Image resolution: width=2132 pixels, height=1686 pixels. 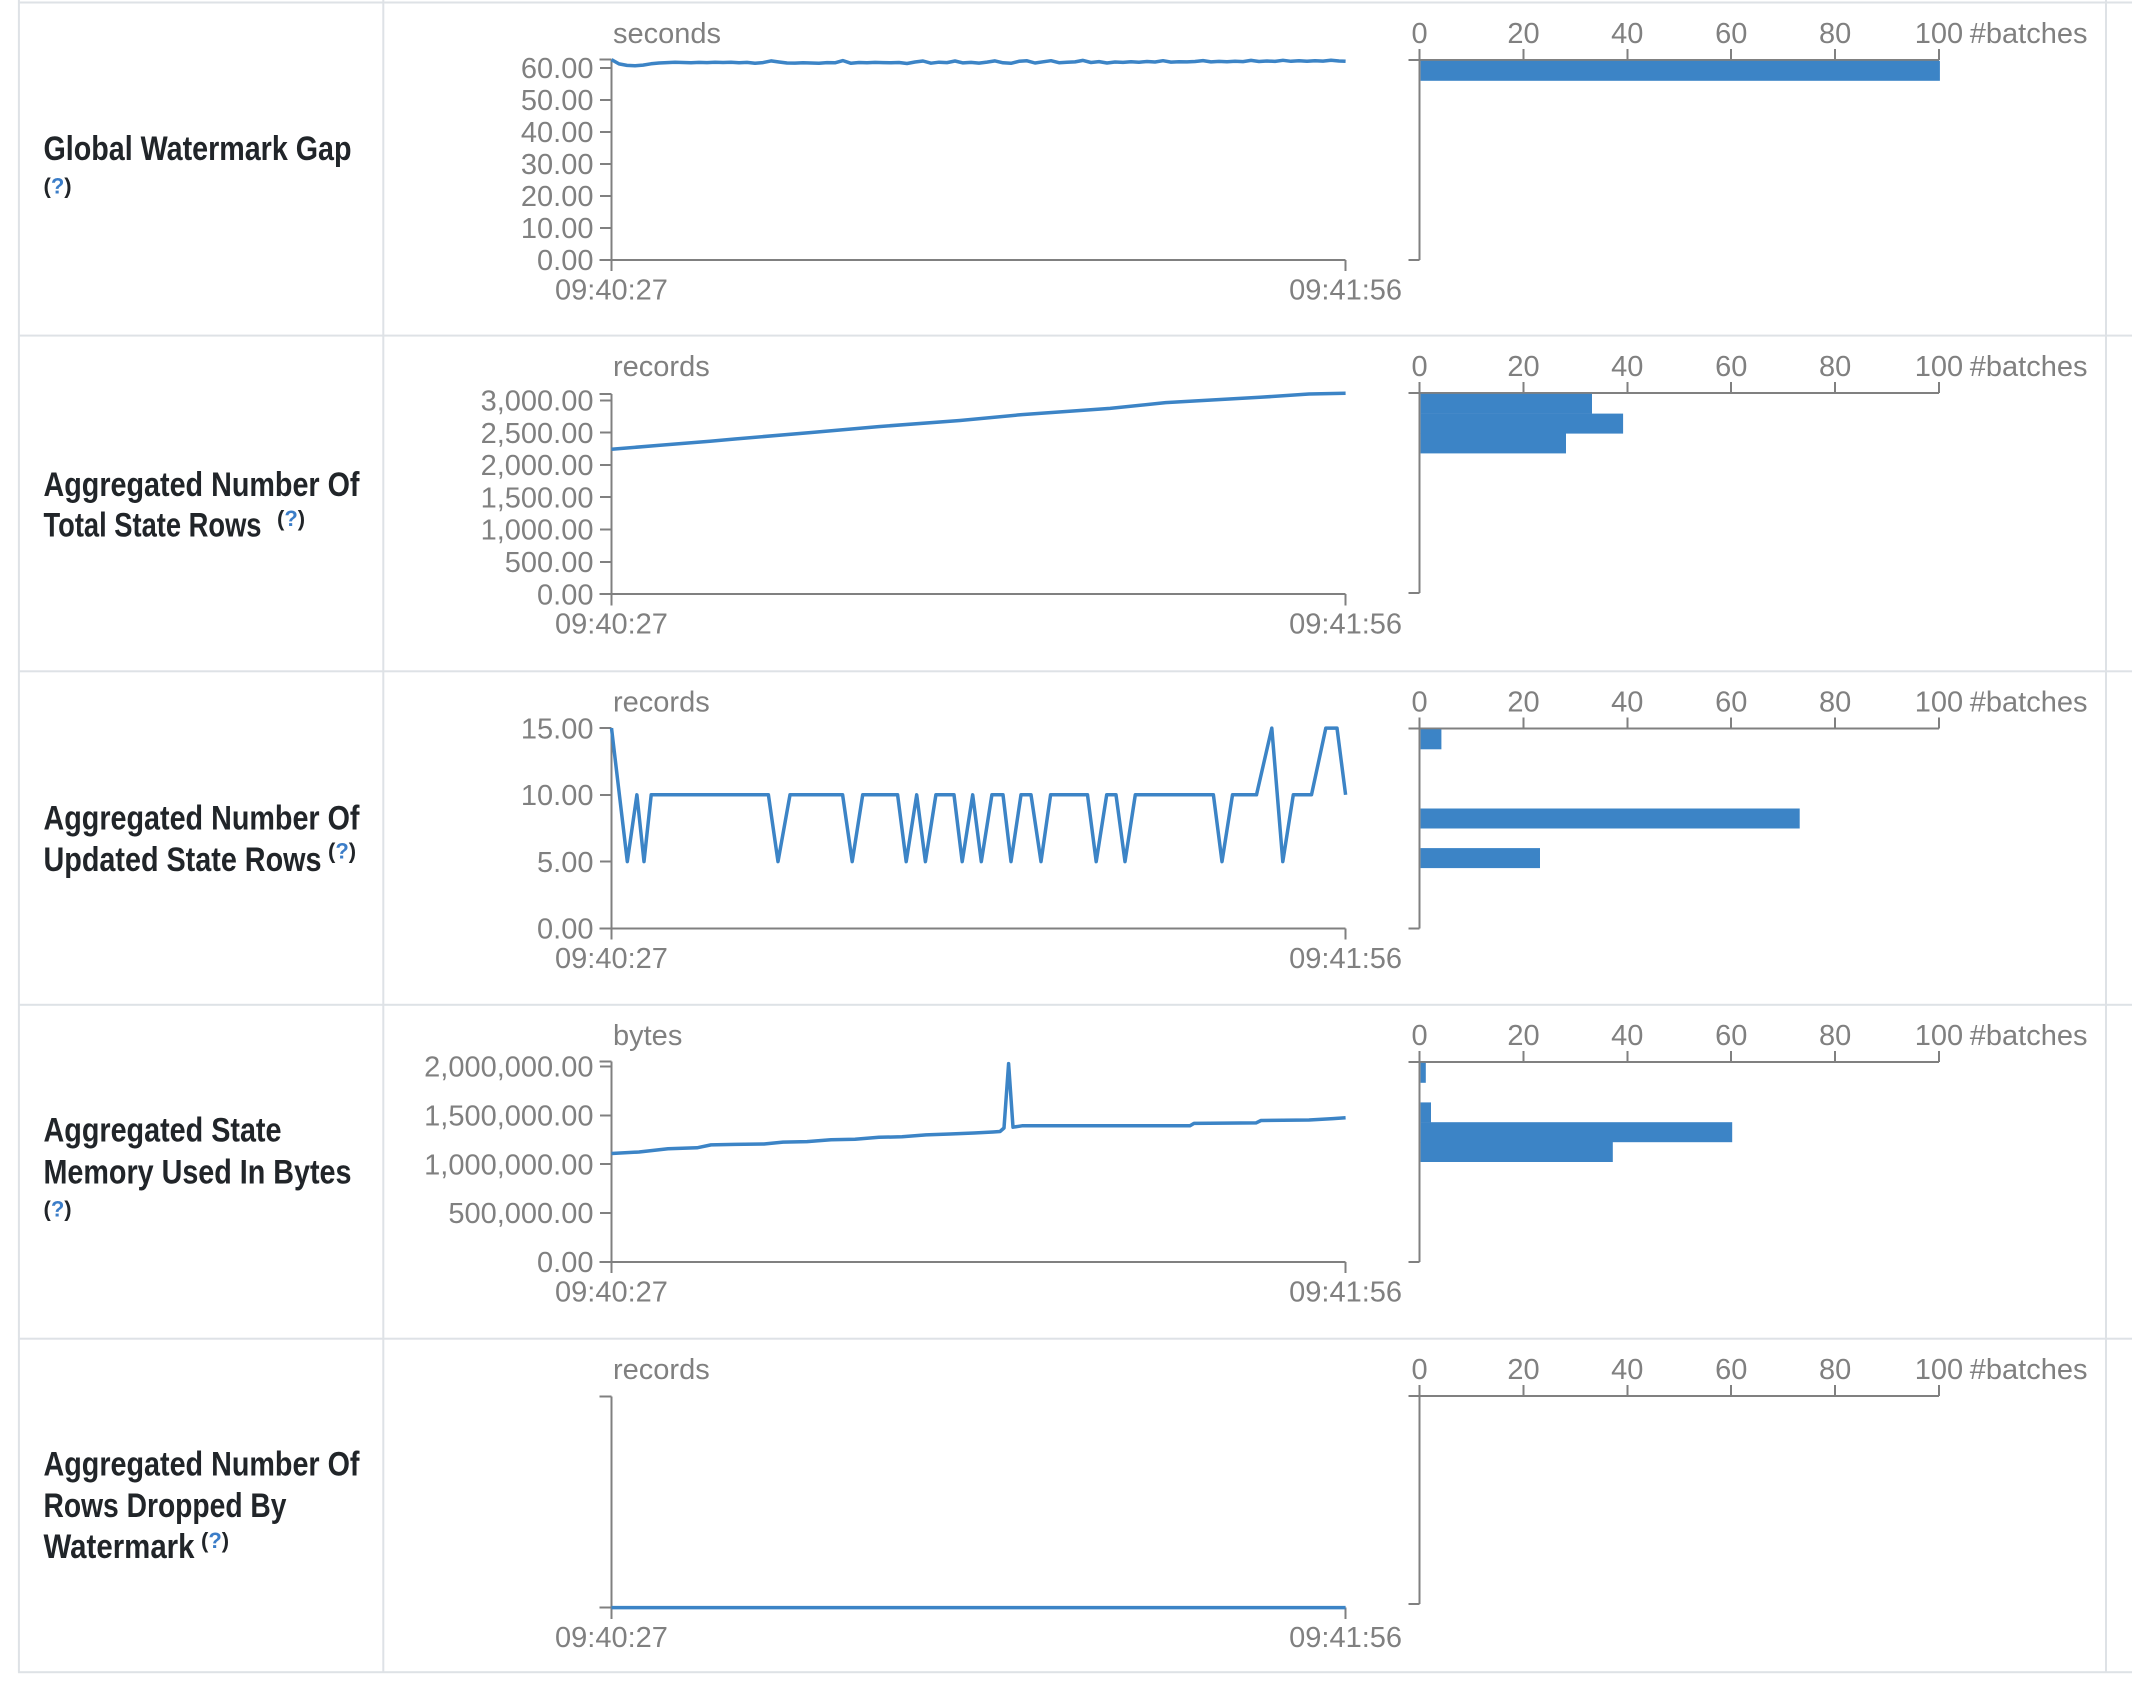 What do you see at coordinates (557, 729) in the screenshot?
I see `svg-text: 15.00` at bounding box center [557, 729].